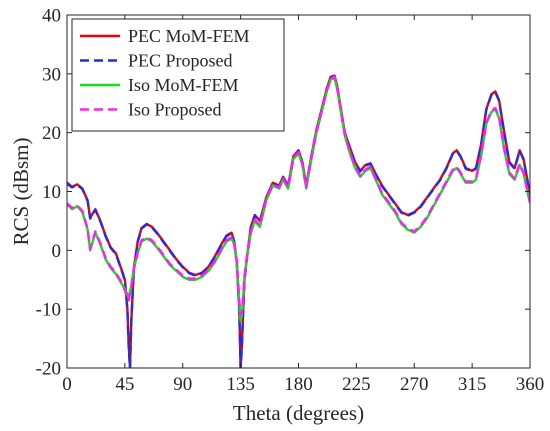 The height and width of the screenshot is (431, 550). What do you see at coordinates (530, 384) in the screenshot?
I see `x-tick-label: 360` at bounding box center [530, 384].